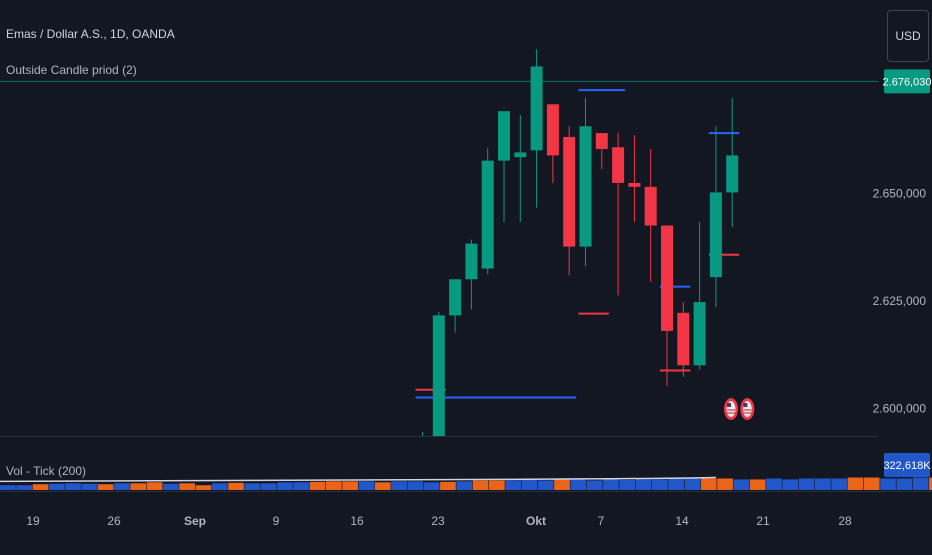 The width and height of the screenshot is (932, 555). What do you see at coordinates (536, 521) in the screenshot?
I see `time-axis-tick: Okt` at bounding box center [536, 521].